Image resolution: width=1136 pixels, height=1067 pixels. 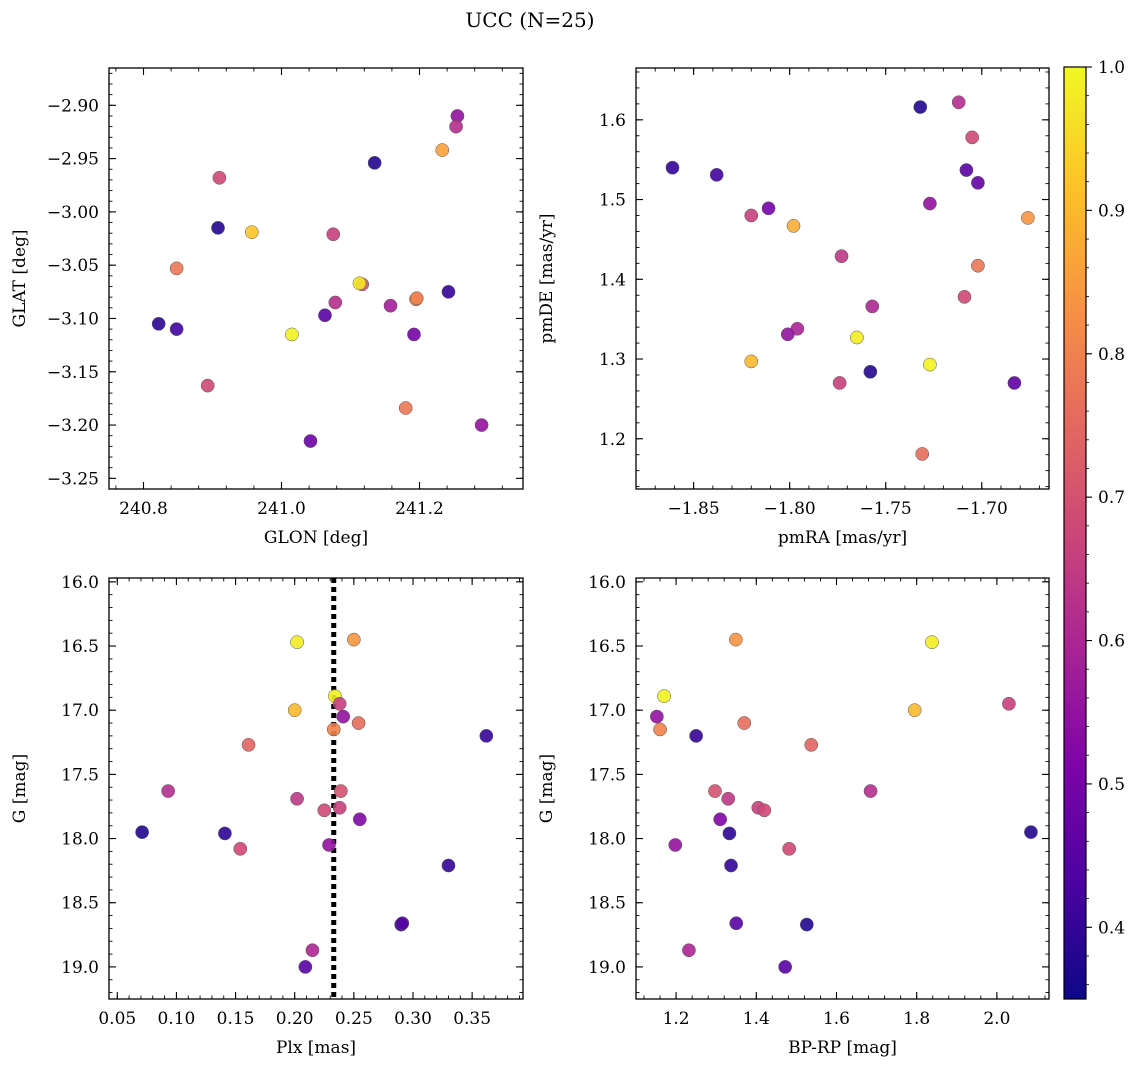 I want to click on x-tick-label: 0.05, so click(x=117, y=1019).